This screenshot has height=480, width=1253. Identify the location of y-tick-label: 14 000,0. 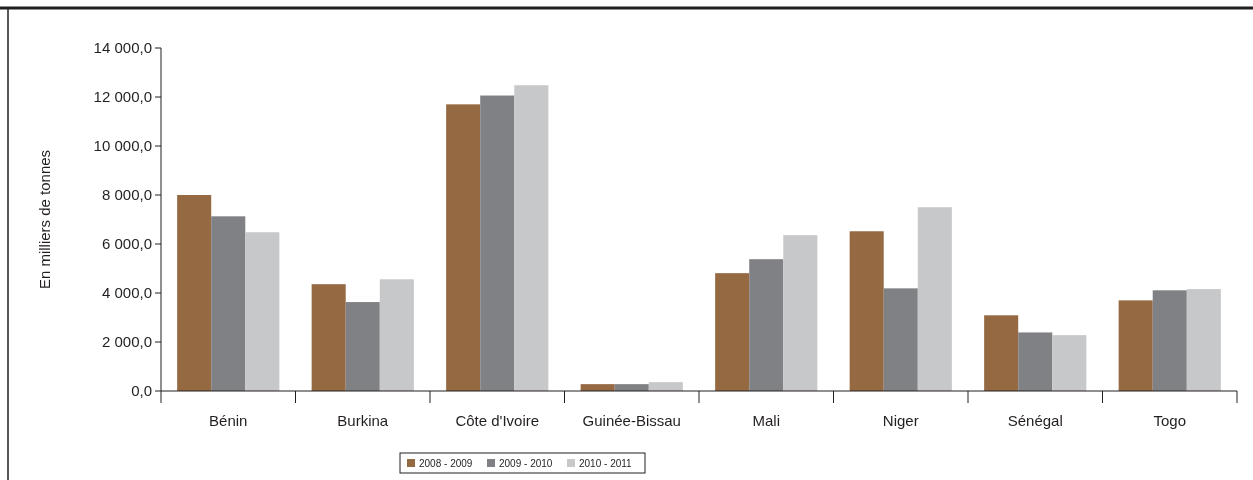
(122, 48).